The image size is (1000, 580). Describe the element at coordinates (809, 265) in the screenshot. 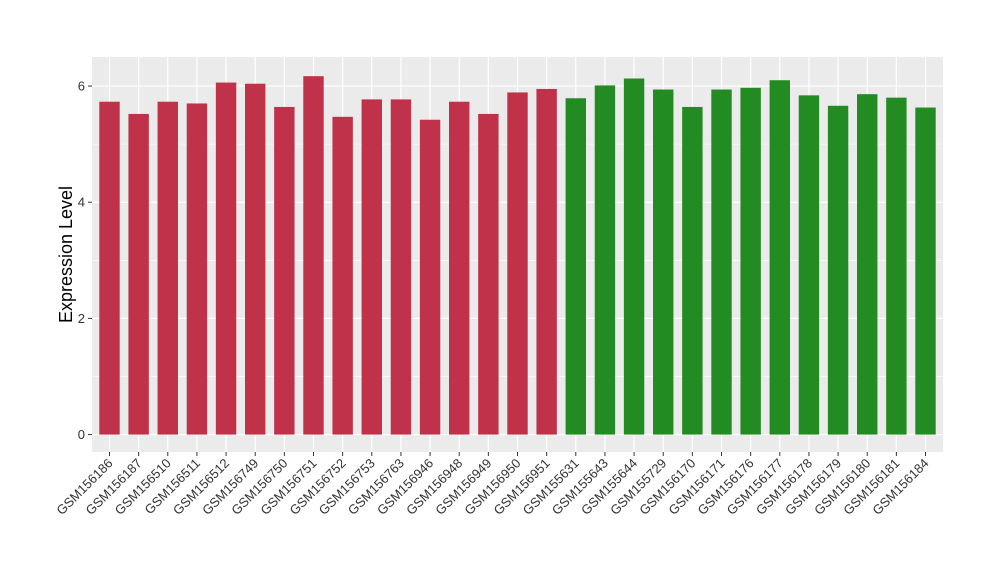

I see `bar-GSM156178` at that location.